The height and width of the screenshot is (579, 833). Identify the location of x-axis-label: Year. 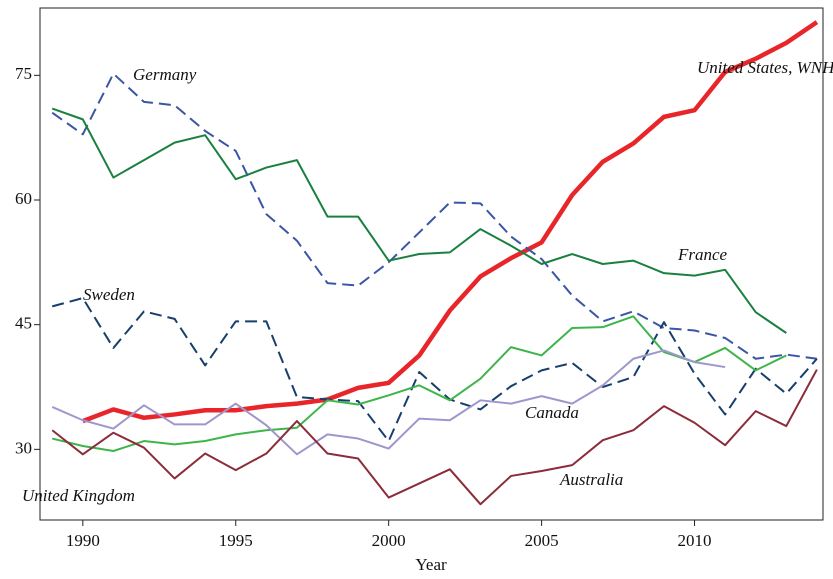
(431, 564).